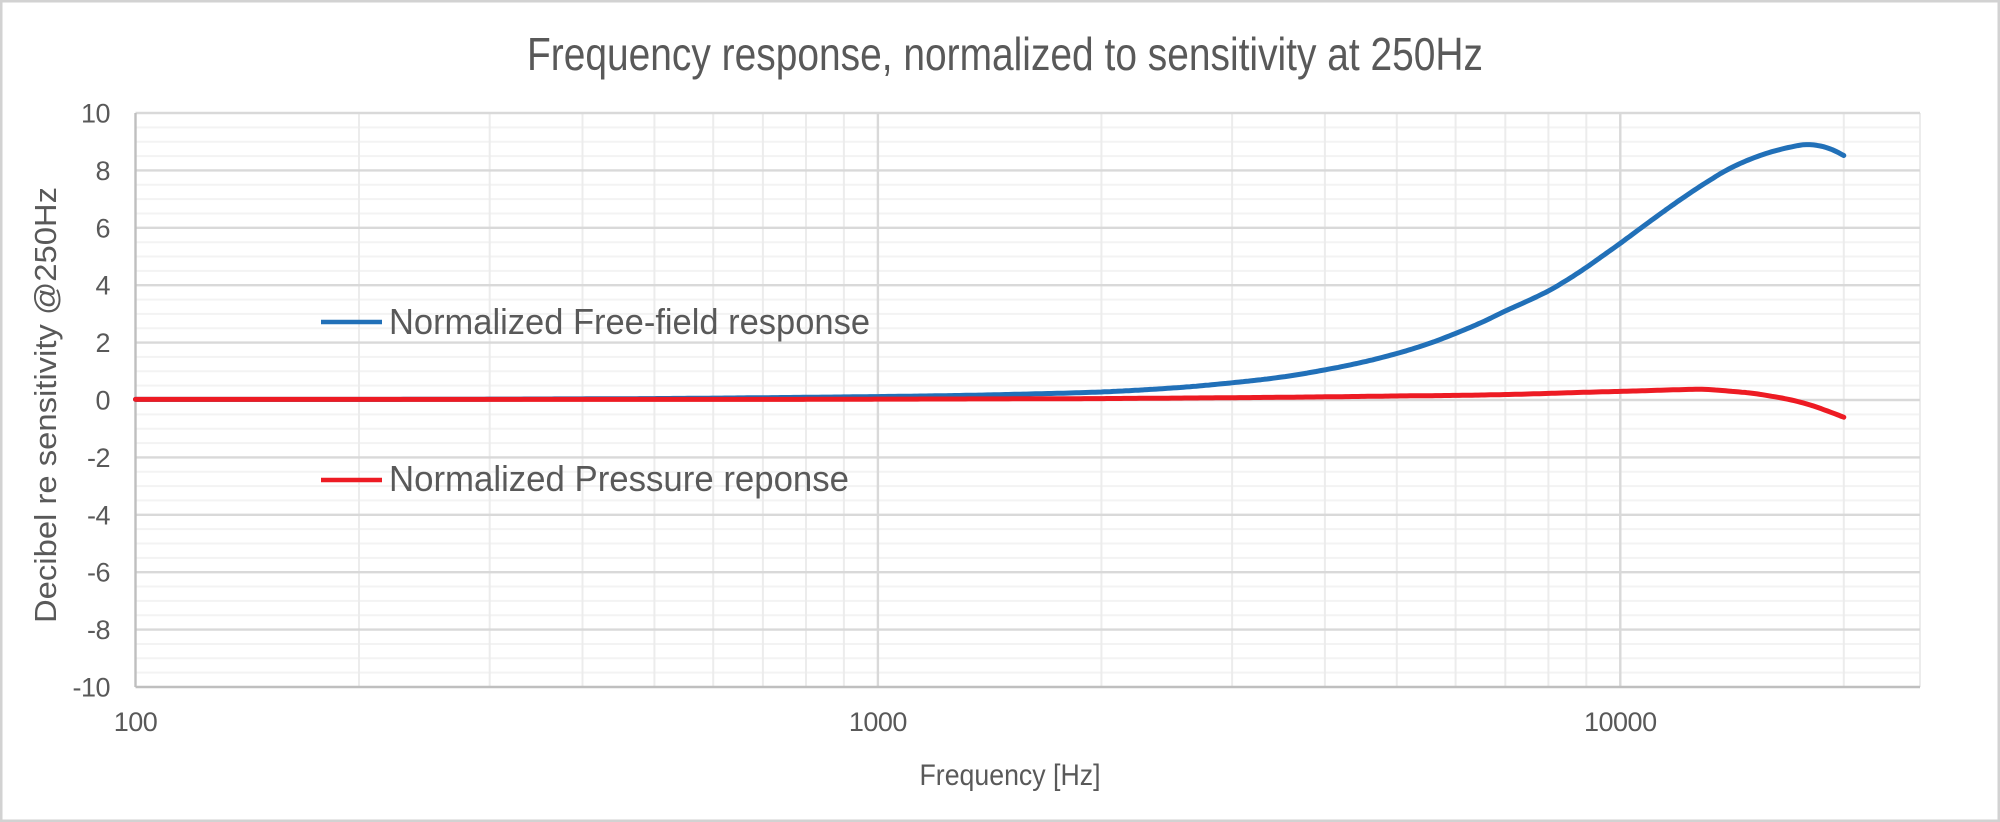 Image resolution: width=2000 pixels, height=822 pixels. I want to click on svg-text: Frequency [Hz], so click(1010, 775).